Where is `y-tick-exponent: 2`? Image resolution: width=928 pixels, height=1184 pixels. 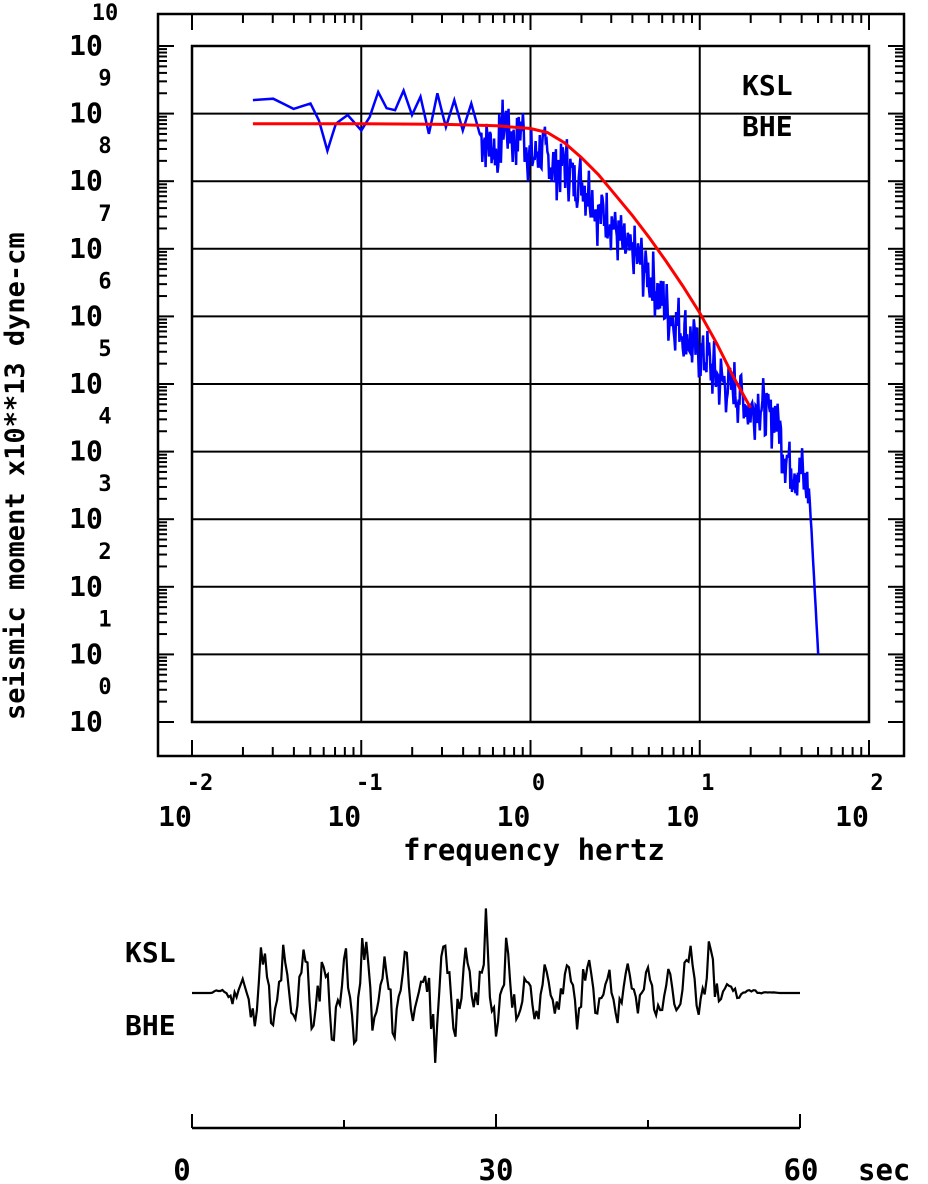 y-tick-exponent: 2 is located at coordinates (104, 552).